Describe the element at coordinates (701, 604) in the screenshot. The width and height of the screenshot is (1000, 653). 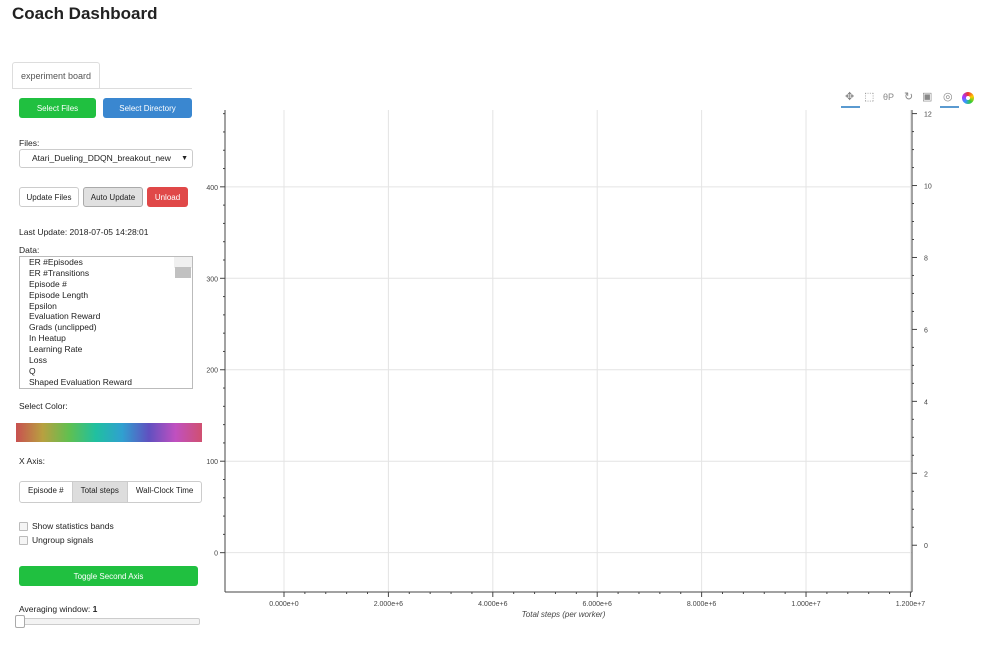
I see `x-tick-label: 8.000e+6` at that location.